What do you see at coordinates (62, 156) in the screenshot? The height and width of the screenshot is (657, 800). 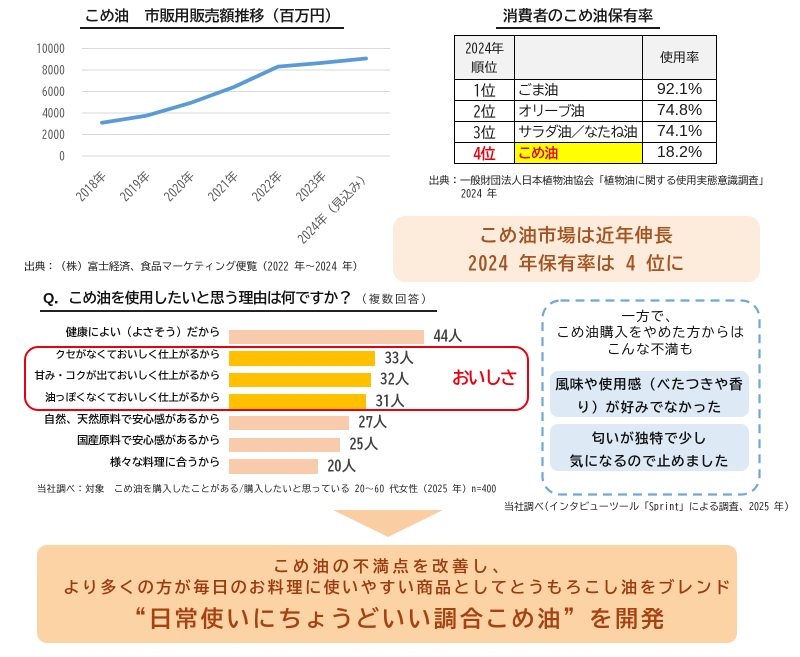 I see `svg-text: 0` at bounding box center [62, 156].